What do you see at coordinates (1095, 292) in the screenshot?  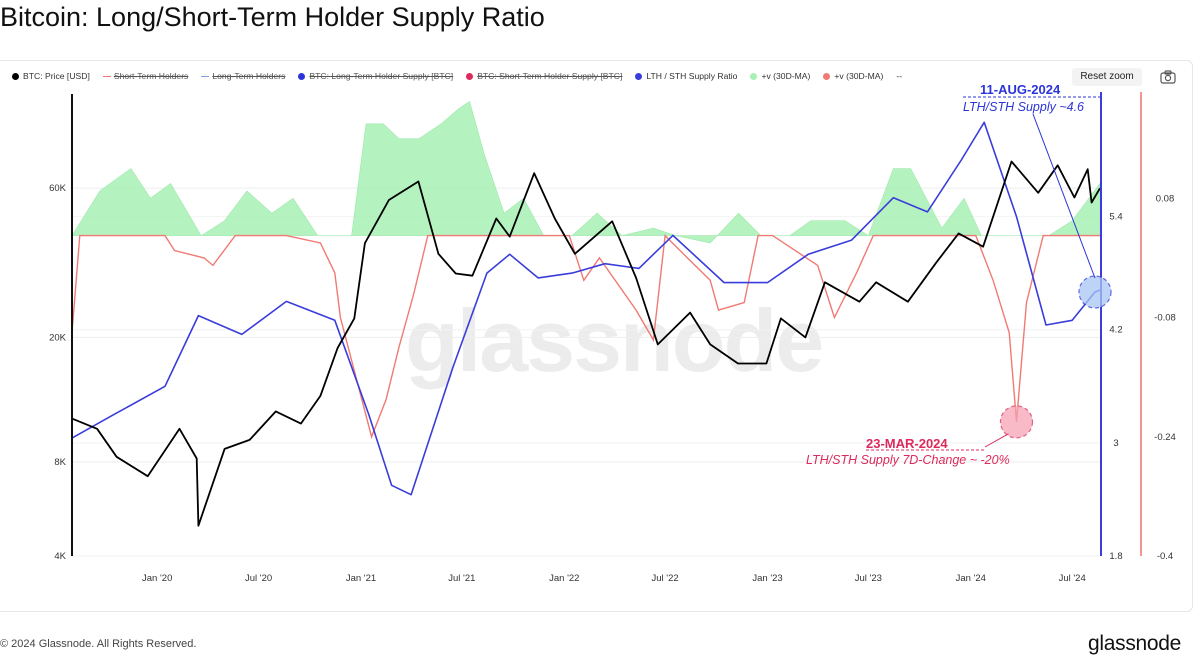 I see `annotation-marker-lth` at bounding box center [1095, 292].